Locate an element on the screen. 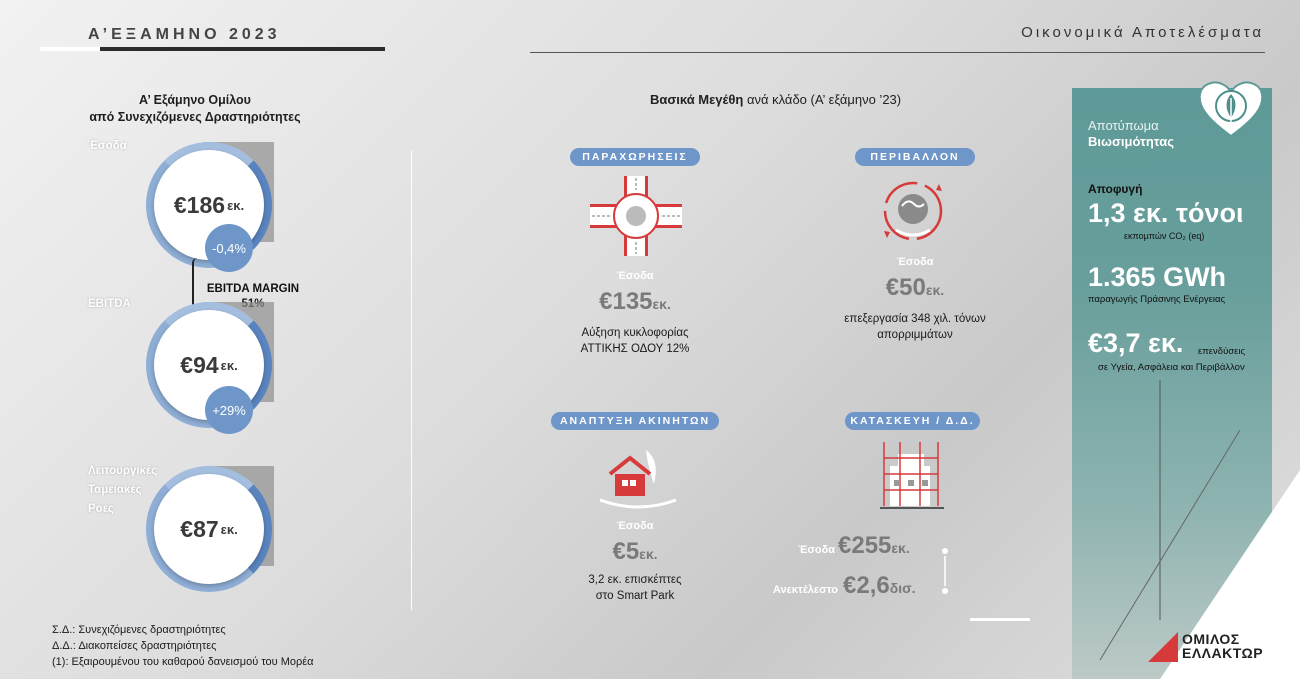 Image resolution: width=1300 pixels, height=679 pixels. recycle-globe-icon is located at coordinates (913, 211).